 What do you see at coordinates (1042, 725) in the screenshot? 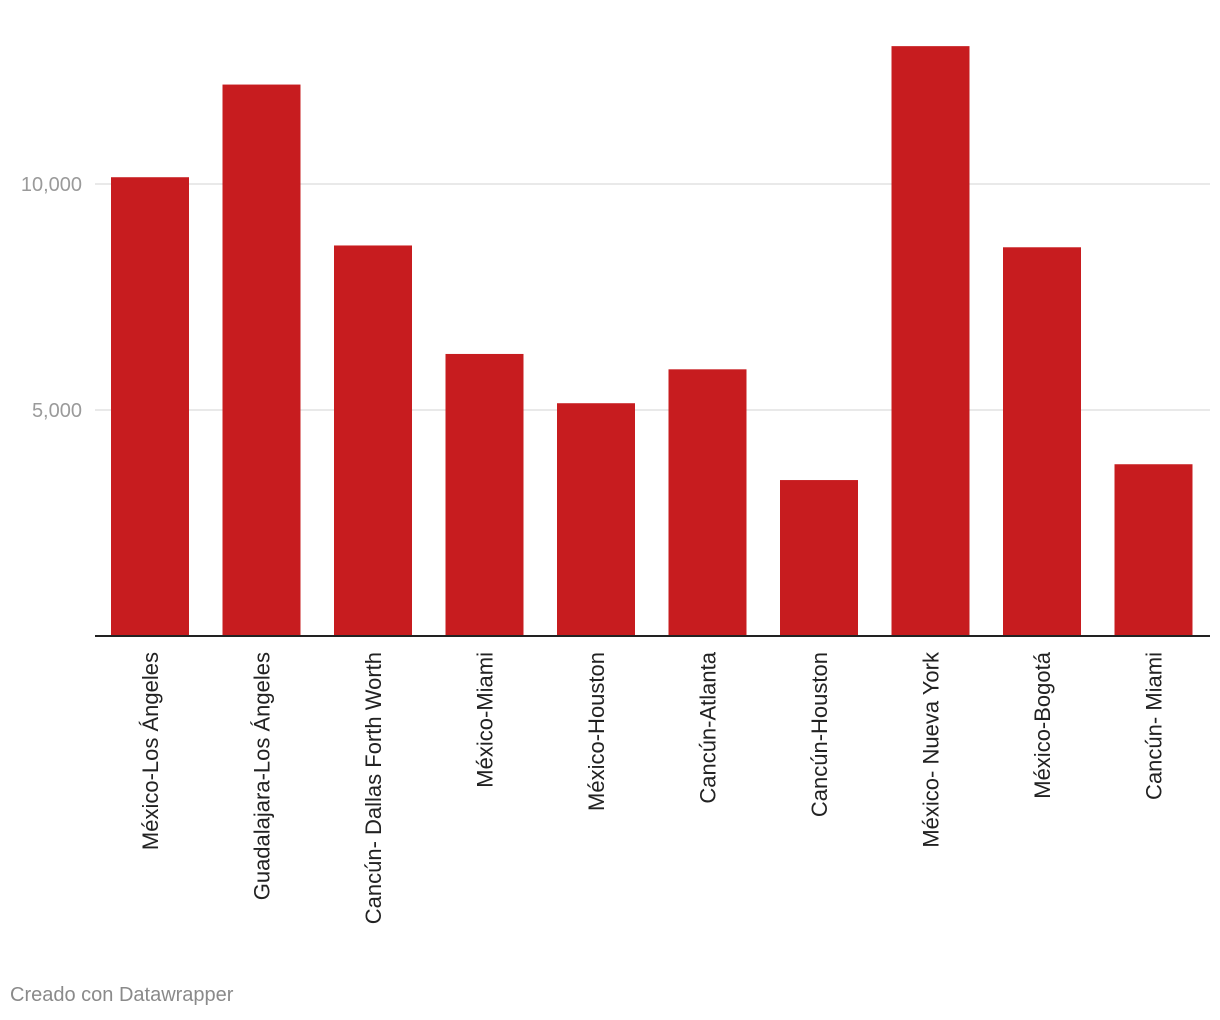
I see `x-tick-label: México-Bogotá` at bounding box center [1042, 725].